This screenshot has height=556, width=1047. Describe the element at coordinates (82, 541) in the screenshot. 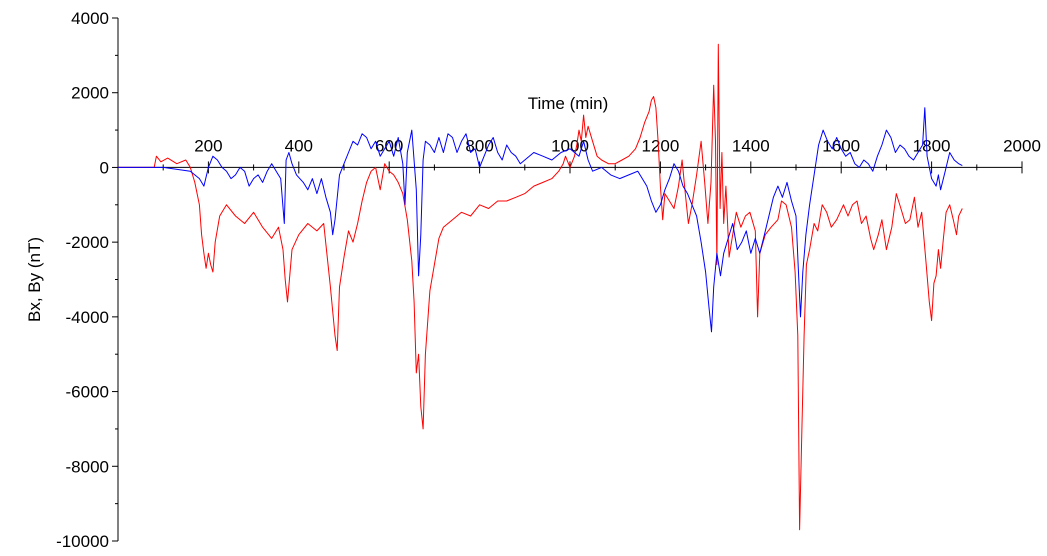

I see `y-tick-label: -10000` at that location.